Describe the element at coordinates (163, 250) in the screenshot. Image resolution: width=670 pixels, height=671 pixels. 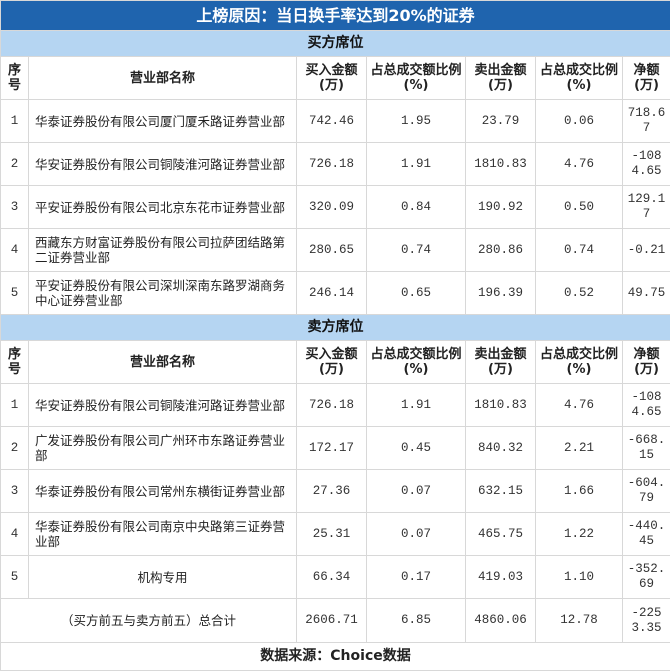
I see `broker-name: 西藏东方财富证券股份有限公司拉萨团结路第二证券营业部` at that location.